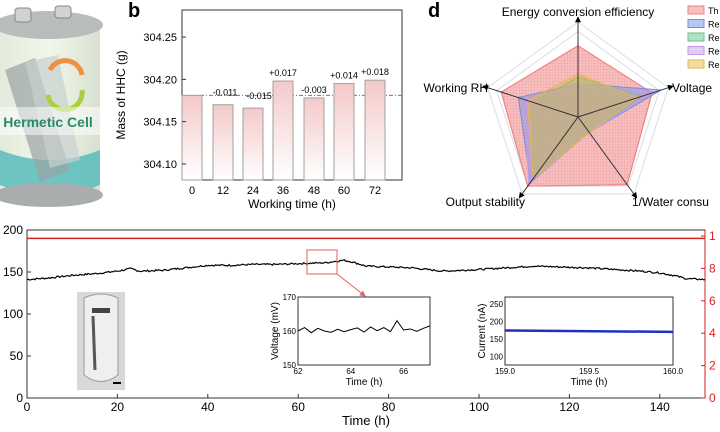  Describe the element at coordinates (351, 285) in the screenshot. I see `zoom-arrow` at that location.